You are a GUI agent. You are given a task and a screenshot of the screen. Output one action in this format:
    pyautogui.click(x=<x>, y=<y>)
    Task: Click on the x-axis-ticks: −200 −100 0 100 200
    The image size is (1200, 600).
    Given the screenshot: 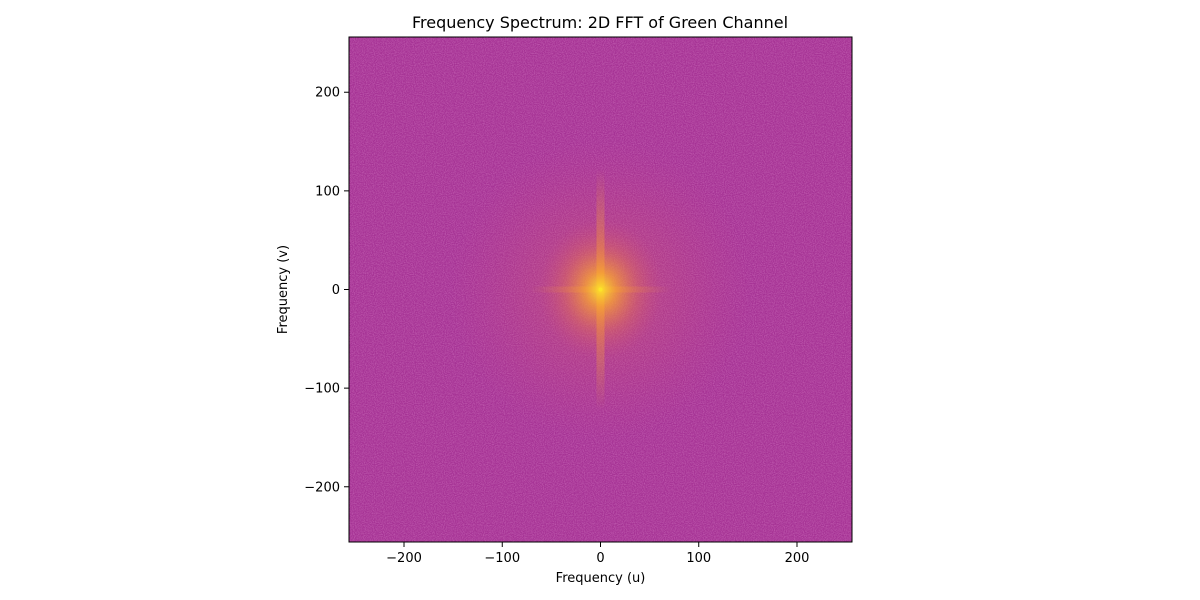 What is the action you would take?
    pyautogui.click(x=597, y=554)
    